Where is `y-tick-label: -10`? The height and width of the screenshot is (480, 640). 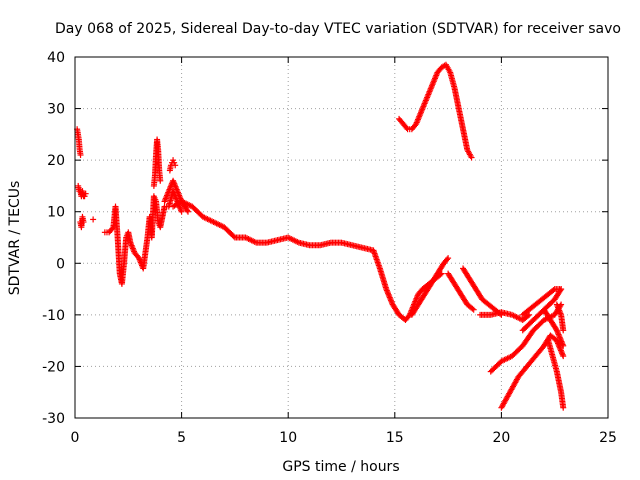 y-tick-label: -10 is located at coordinates (53, 316).